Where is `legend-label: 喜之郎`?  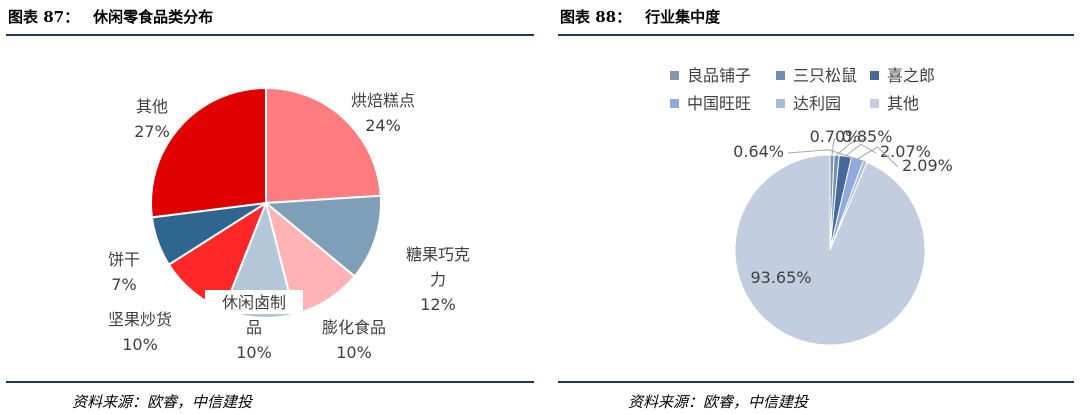 legend-label: 喜之郎 is located at coordinates (911, 75).